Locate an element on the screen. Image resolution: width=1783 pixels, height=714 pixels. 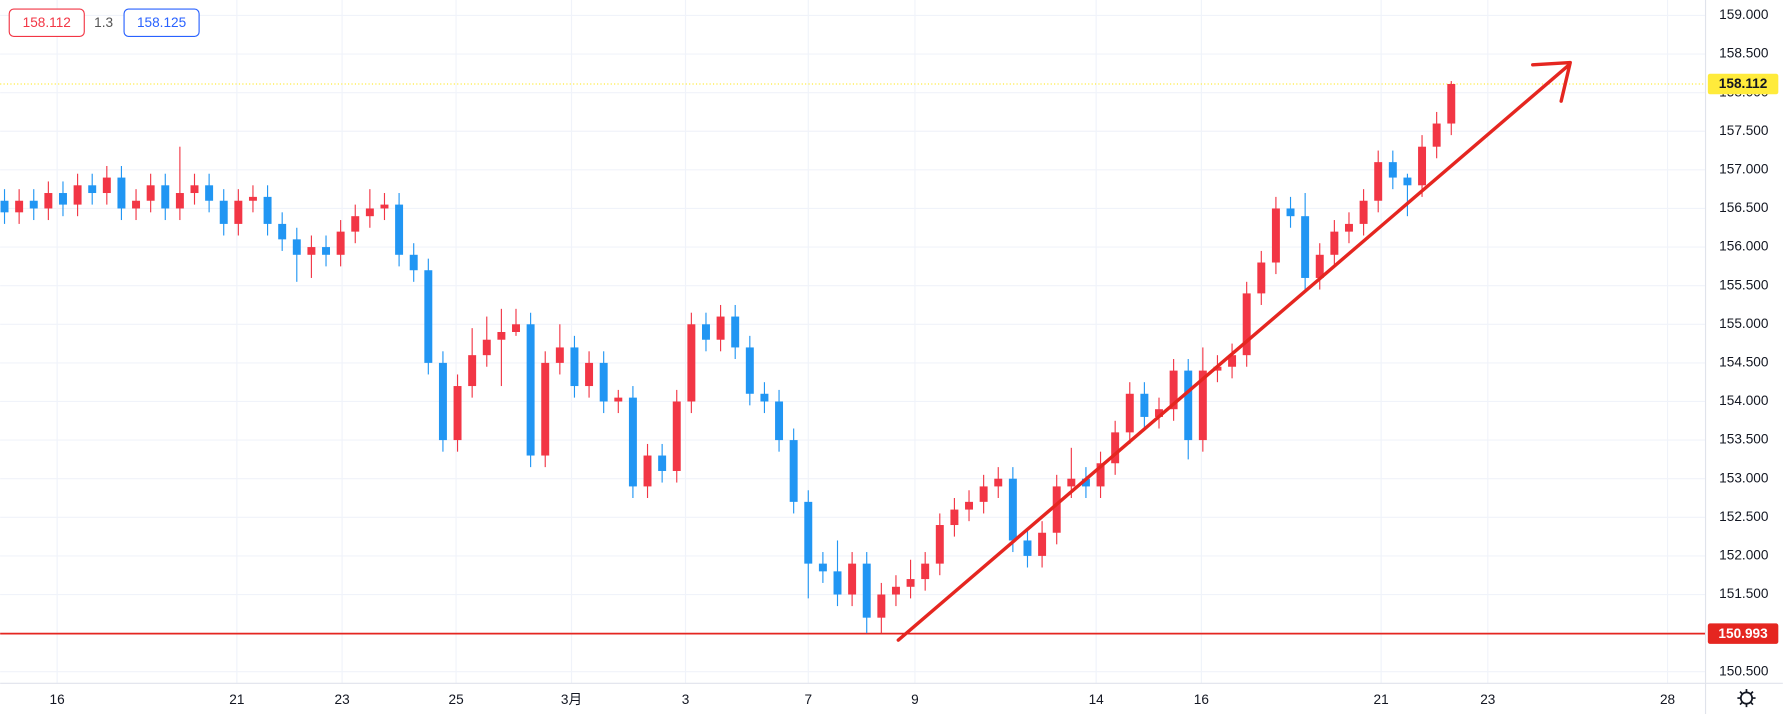
y-tick-label: 153.000 is located at coordinates (1744, 477).